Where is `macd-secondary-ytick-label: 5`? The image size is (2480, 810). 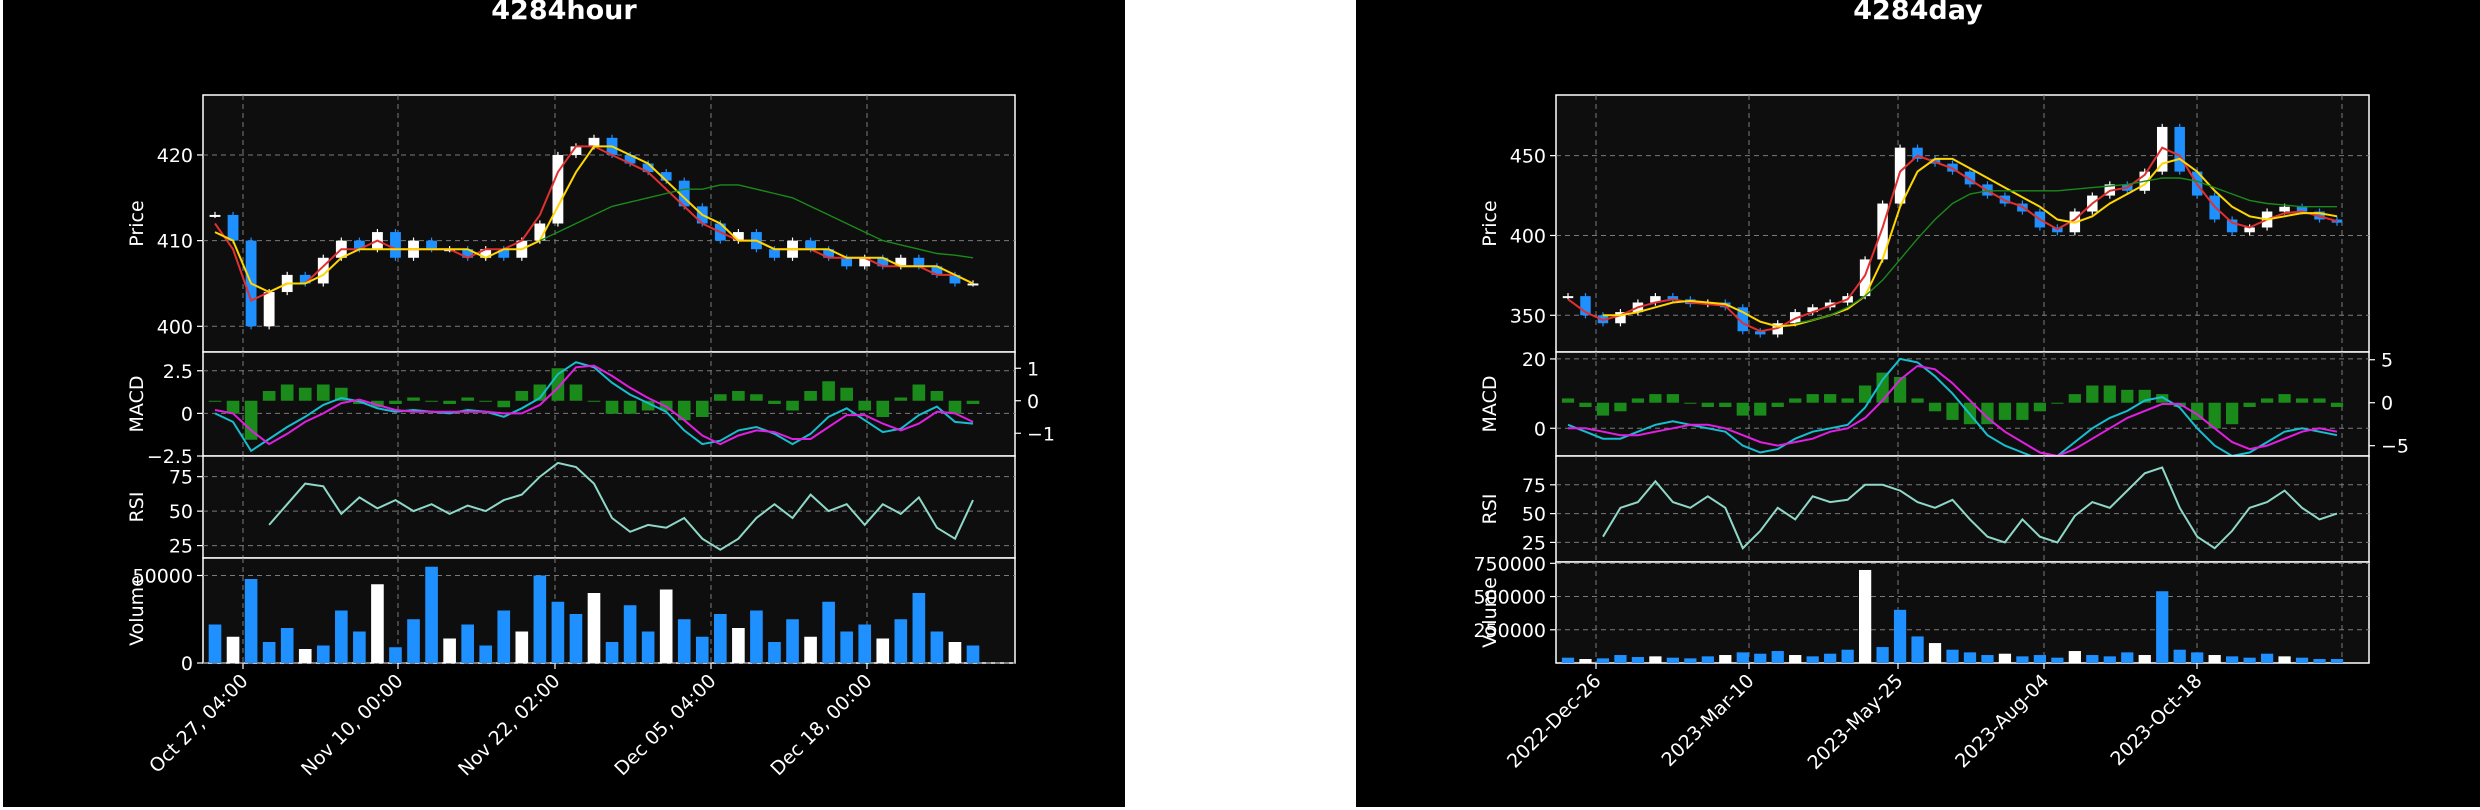 macd-secondary-ytick-label: 5 is located at coordinates (2387, 361).